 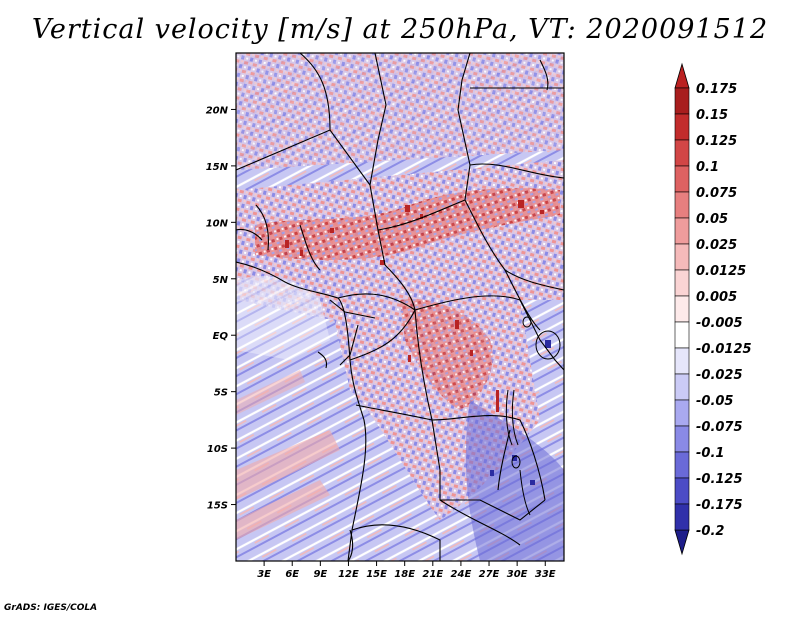 What do you see at coordinates (432, 574) in the screenshot?
I see `lon-tick-label: 21E` at bounding box center [432, 574].